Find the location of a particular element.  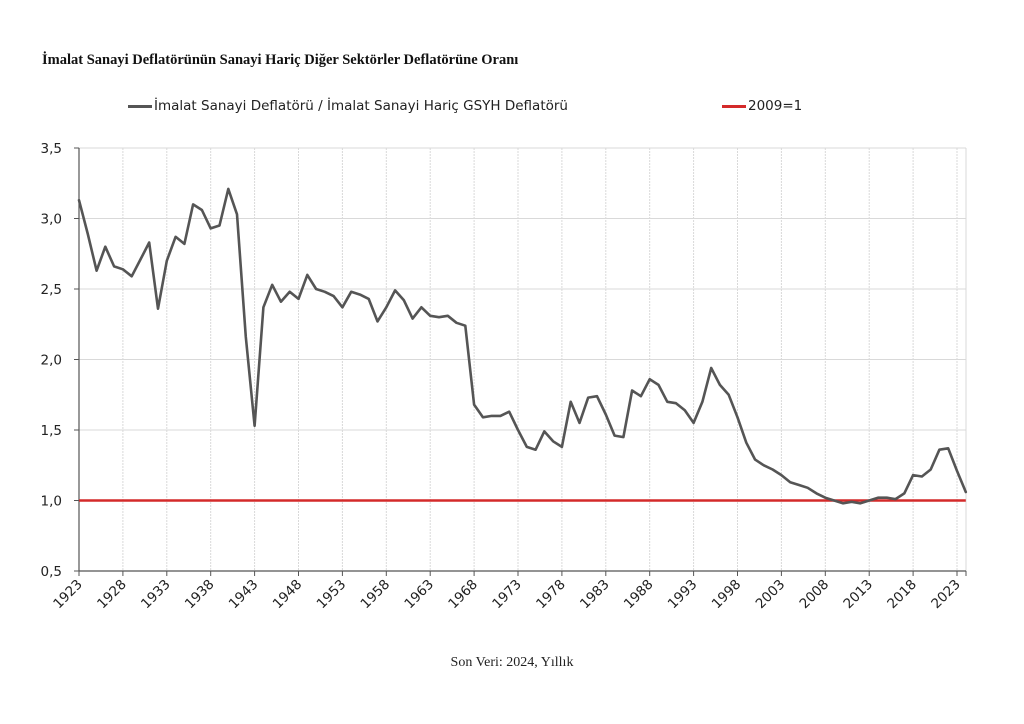

x-tick-label: 1968 is located at coordinates (463, 595).